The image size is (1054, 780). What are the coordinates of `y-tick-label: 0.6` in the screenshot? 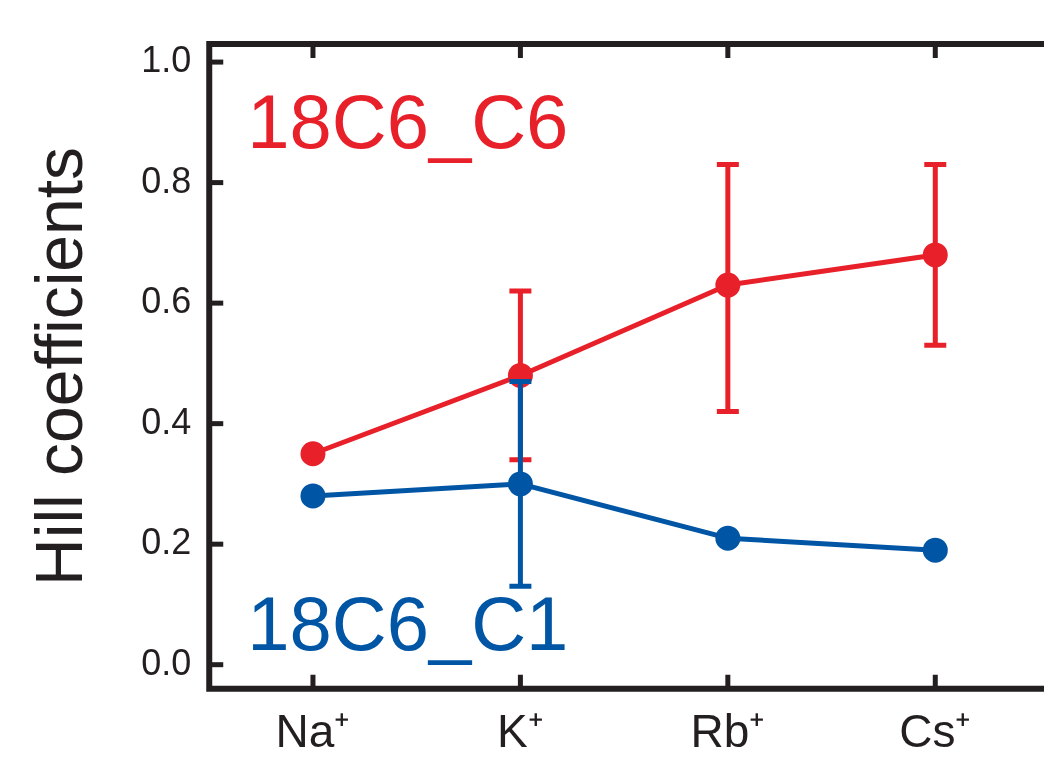 It's located at (166, 301).